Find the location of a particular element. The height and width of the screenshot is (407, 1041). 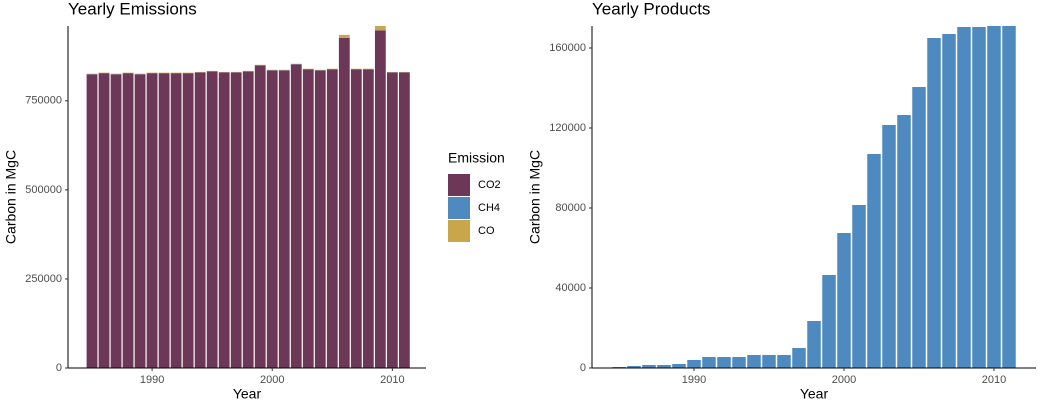

y-tick-label: 500000 is located at coordinates (43, 190).